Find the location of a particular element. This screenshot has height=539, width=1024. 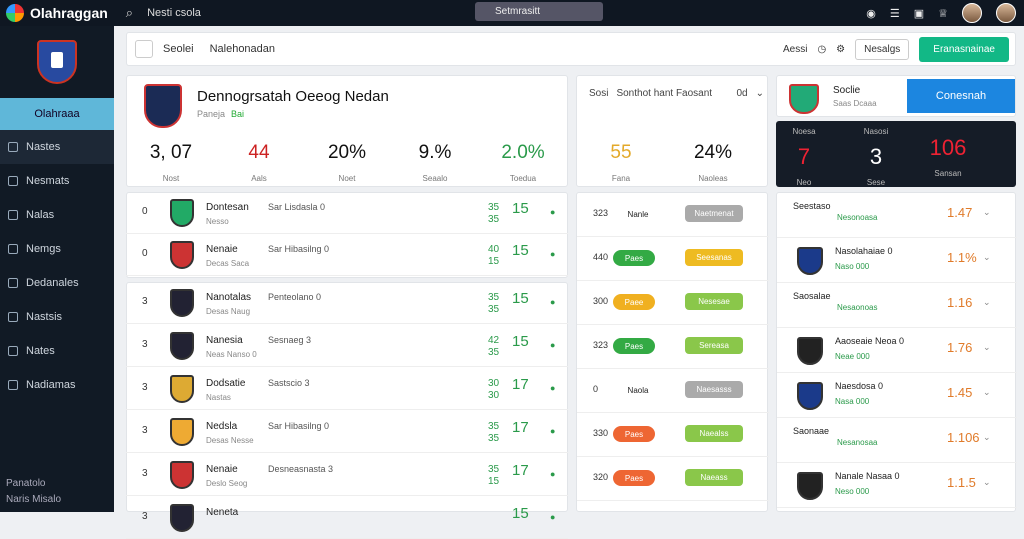

row-extra: 42 35 is located at coordinates (493, 347).